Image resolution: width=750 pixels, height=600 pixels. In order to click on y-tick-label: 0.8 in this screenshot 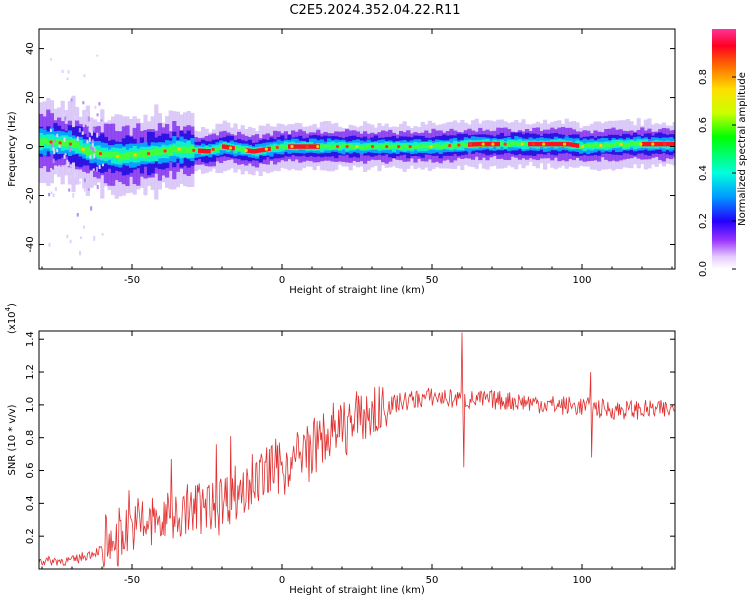, I will do `click(30, 438)`.